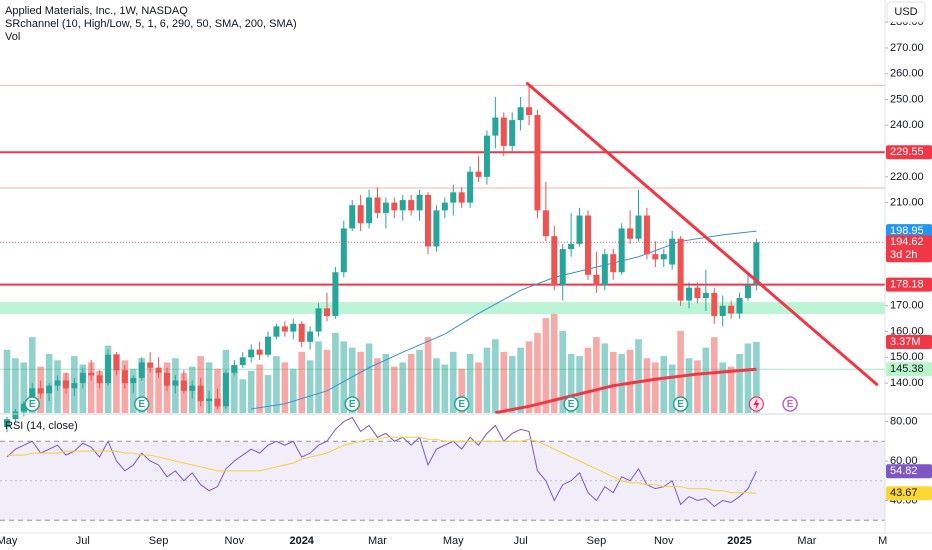 This screenshot has height=550, width=932. I want to click on currency-box, so click(906, 12).